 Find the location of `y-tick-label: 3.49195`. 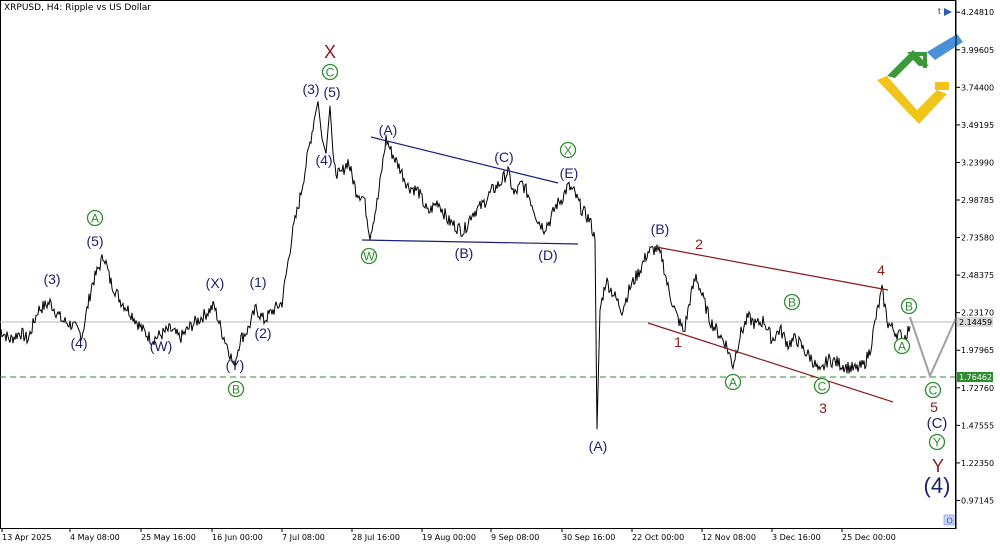

y-tick-label: 3.49195 is located at coordinates (977, 125).